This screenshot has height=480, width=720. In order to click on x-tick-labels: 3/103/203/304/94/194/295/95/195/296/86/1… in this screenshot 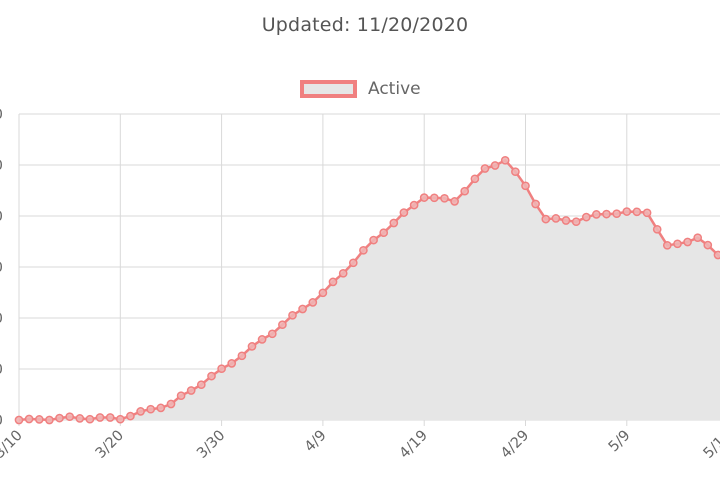, I will do `click(360, 445)`.